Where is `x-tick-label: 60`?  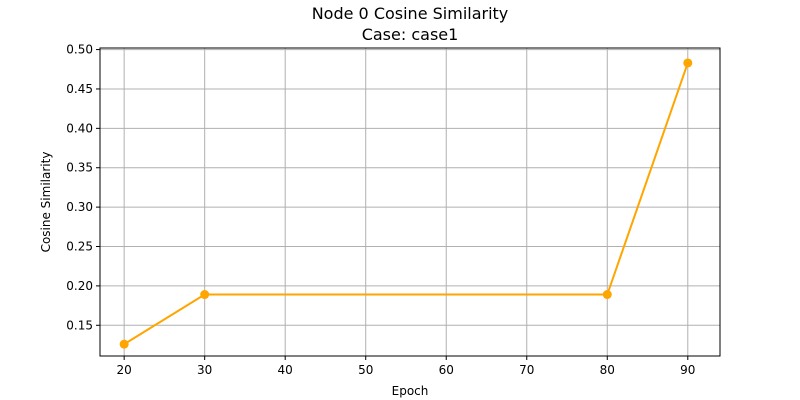
x-tick-label: 60 is located at coordinates (446, 370).